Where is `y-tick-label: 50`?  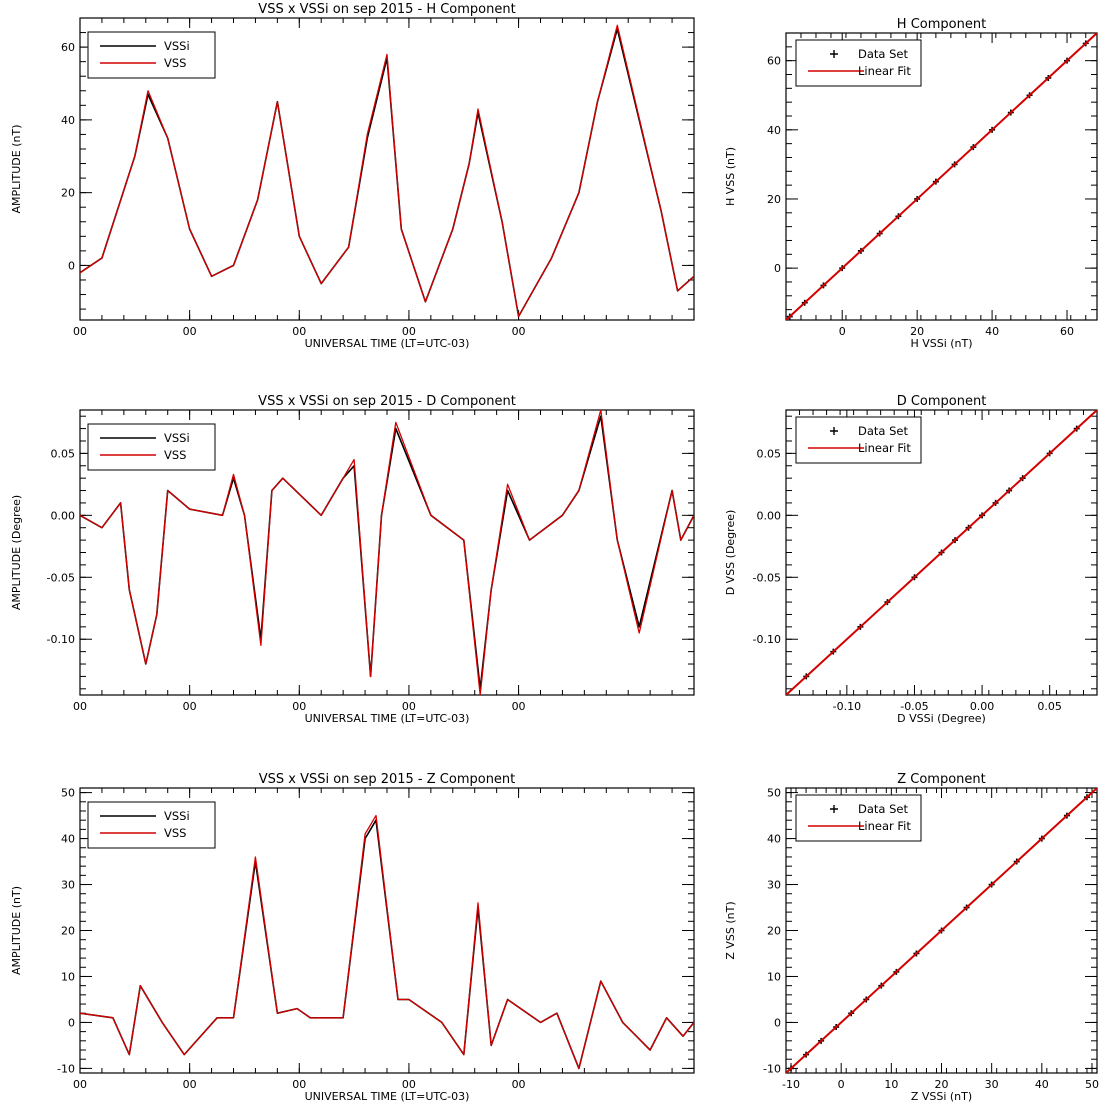
y-tick-label: 50 is located at coordinates (68, 793).